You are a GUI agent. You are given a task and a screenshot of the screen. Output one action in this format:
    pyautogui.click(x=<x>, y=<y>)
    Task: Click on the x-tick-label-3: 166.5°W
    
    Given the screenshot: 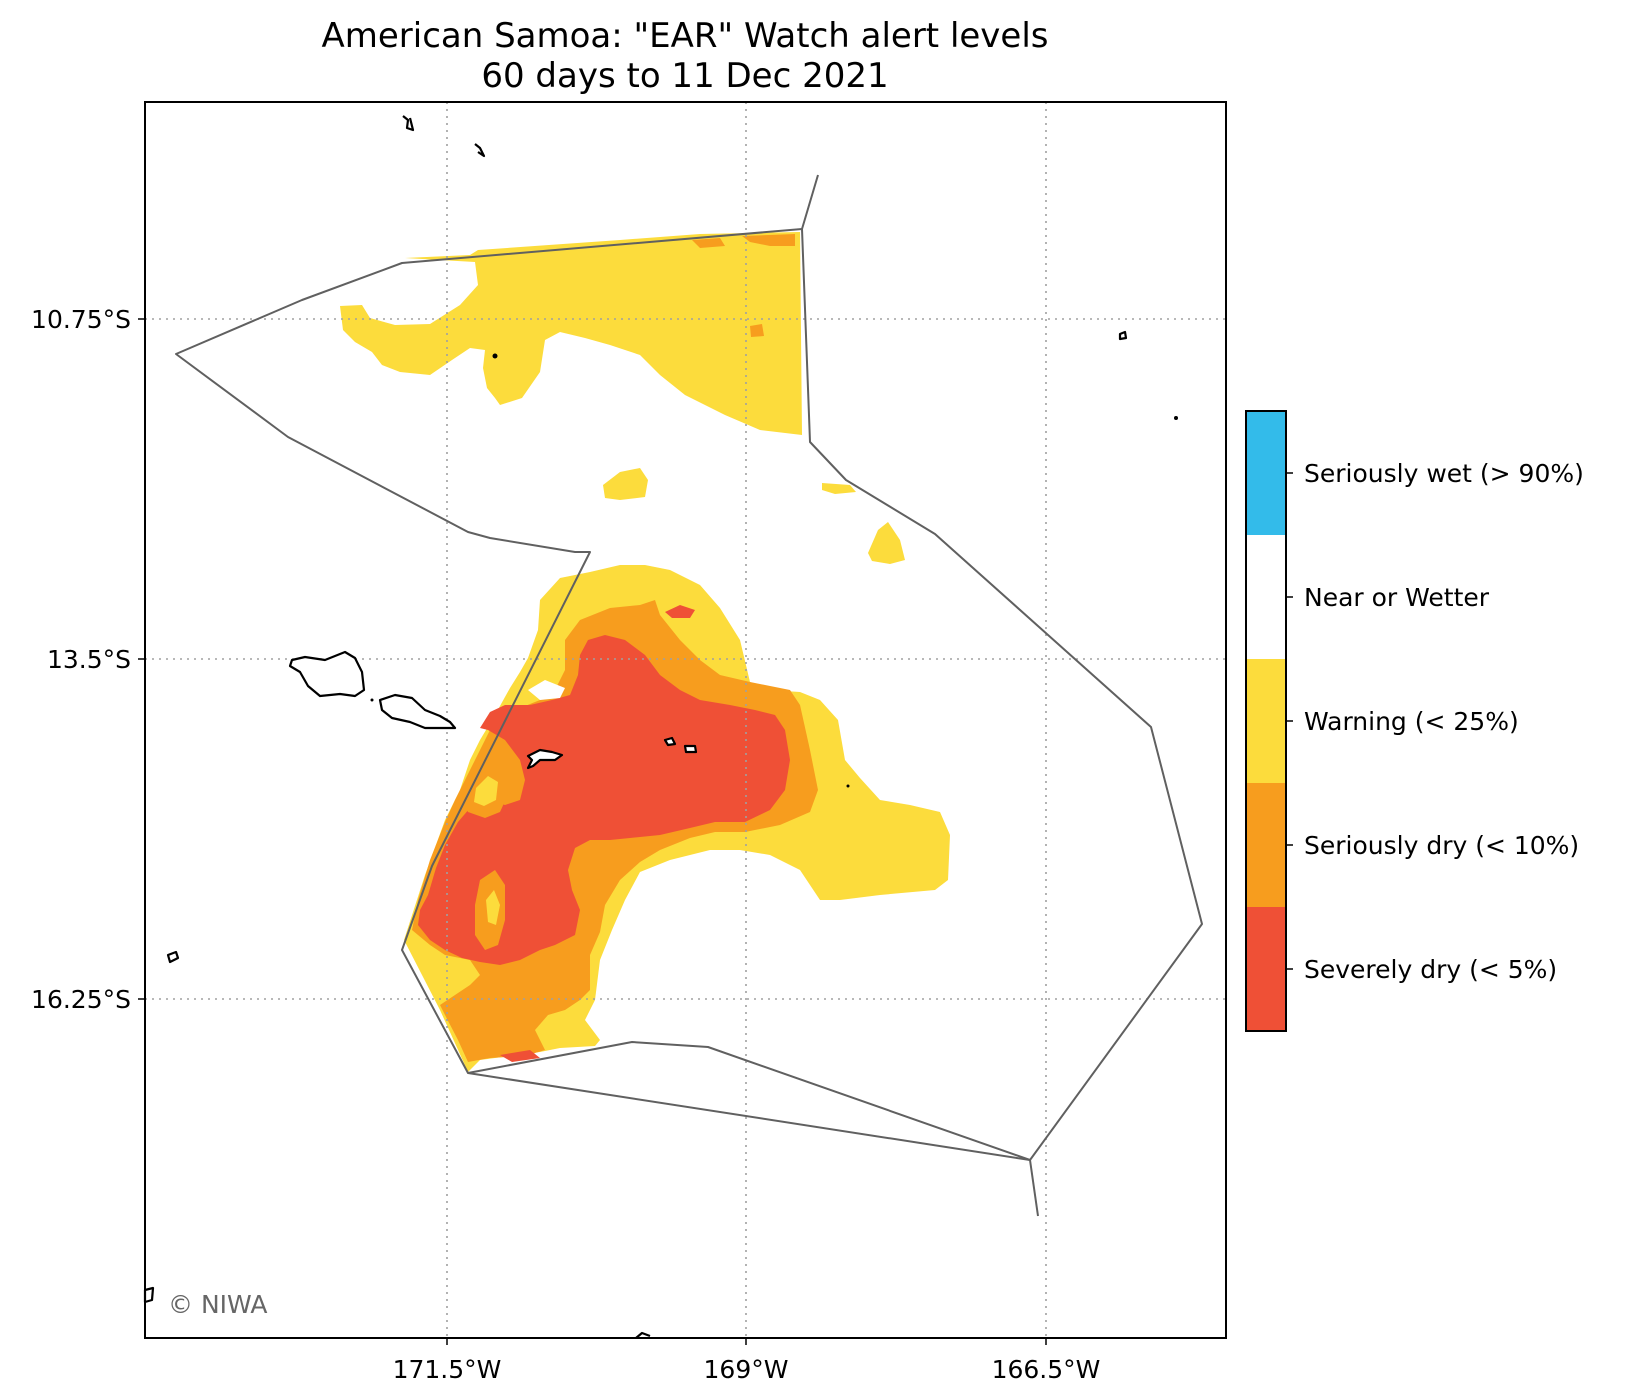 What is the action you would take?
    pyautogui.click(x=1046, y=1369)
    